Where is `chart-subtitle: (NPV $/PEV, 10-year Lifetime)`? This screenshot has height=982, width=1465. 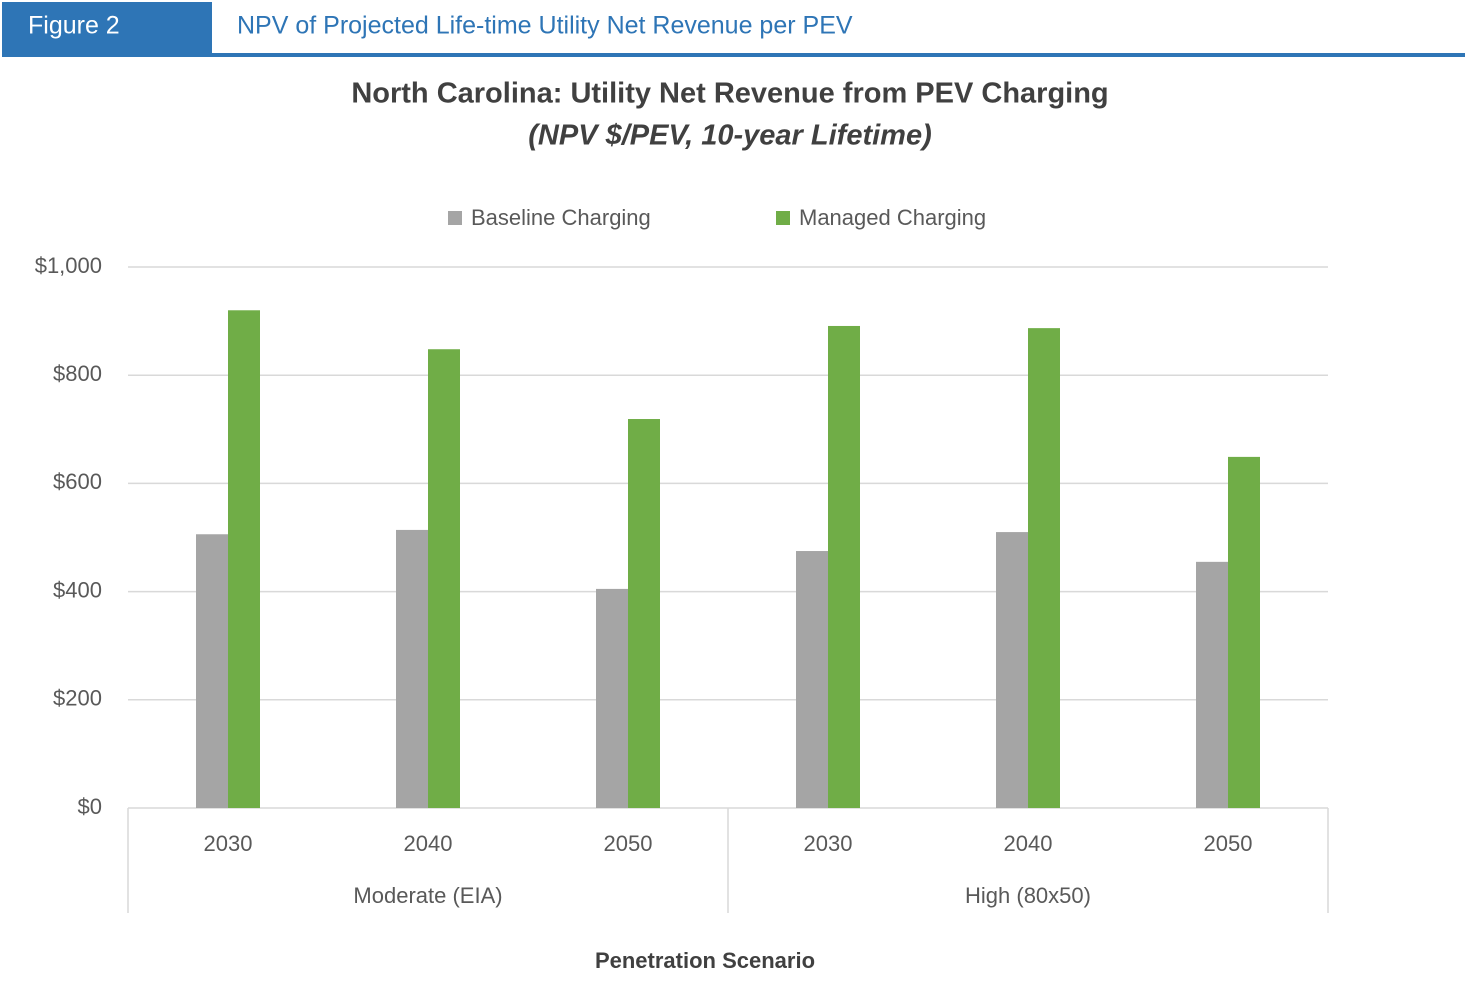
chart-subtitle: (NPV $/PEV, 10-year Lifetime) is located at coordinates (730, 136).